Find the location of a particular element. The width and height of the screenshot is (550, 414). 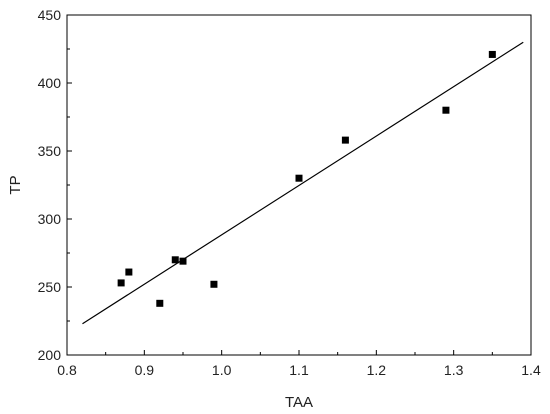

y-tick-label: 350 is located at coordinates (50, 151).